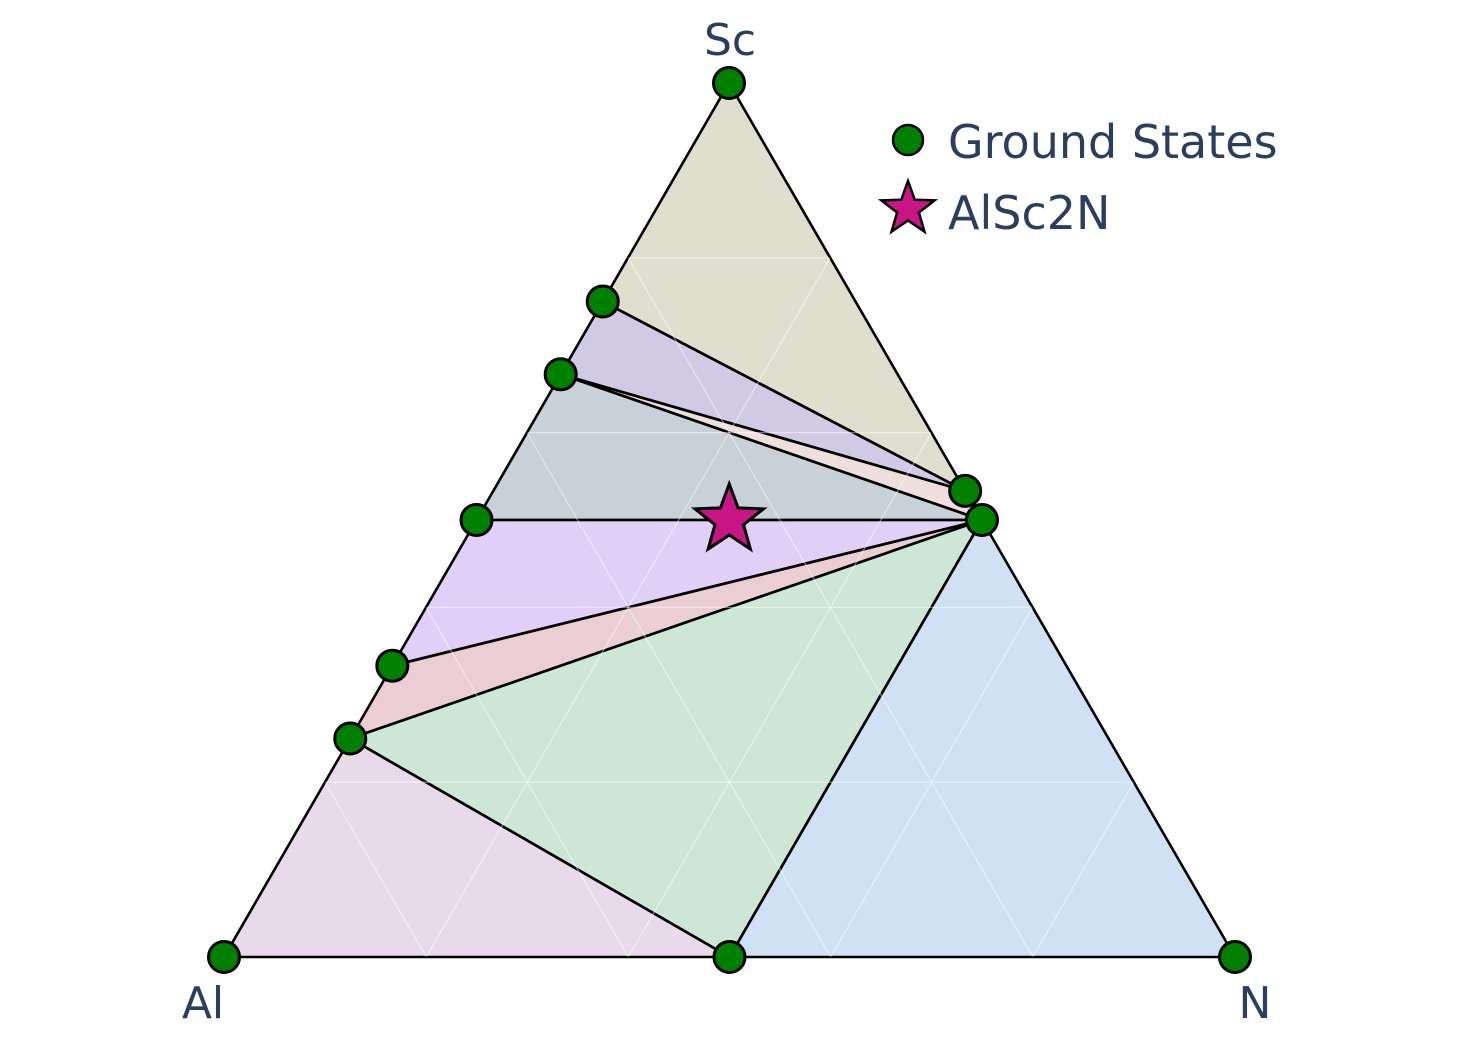 The image size is (1459, 1047). What do you see at coordinates (203, 1003) in the screenshot?
I see `vertex-label-left: Al` at bounding box center [203, 1003].